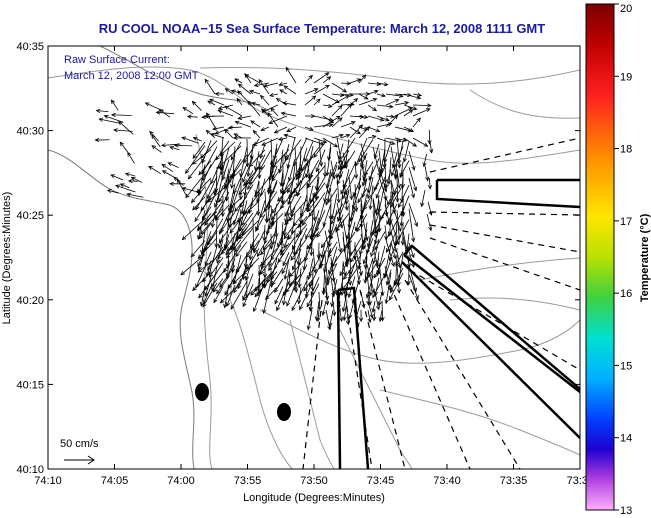 This screenshot has height=518, width=651. What do you see at coordinates (577, 481) in the screenshot?
I see `x-tick-label: 73:3` at bounding box center [577, 481].